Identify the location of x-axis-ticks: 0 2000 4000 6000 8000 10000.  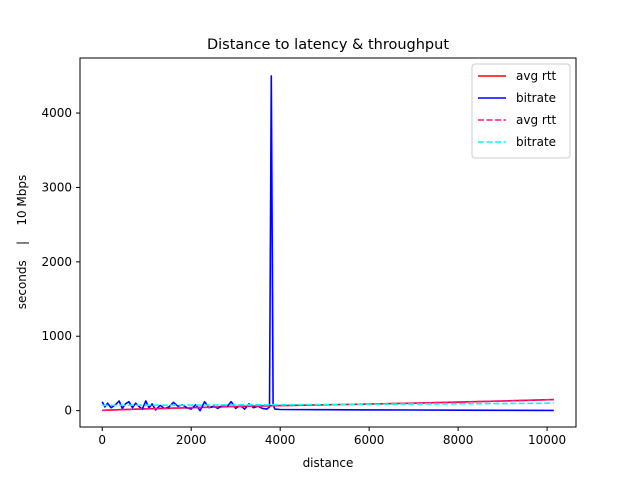
(332, 437).